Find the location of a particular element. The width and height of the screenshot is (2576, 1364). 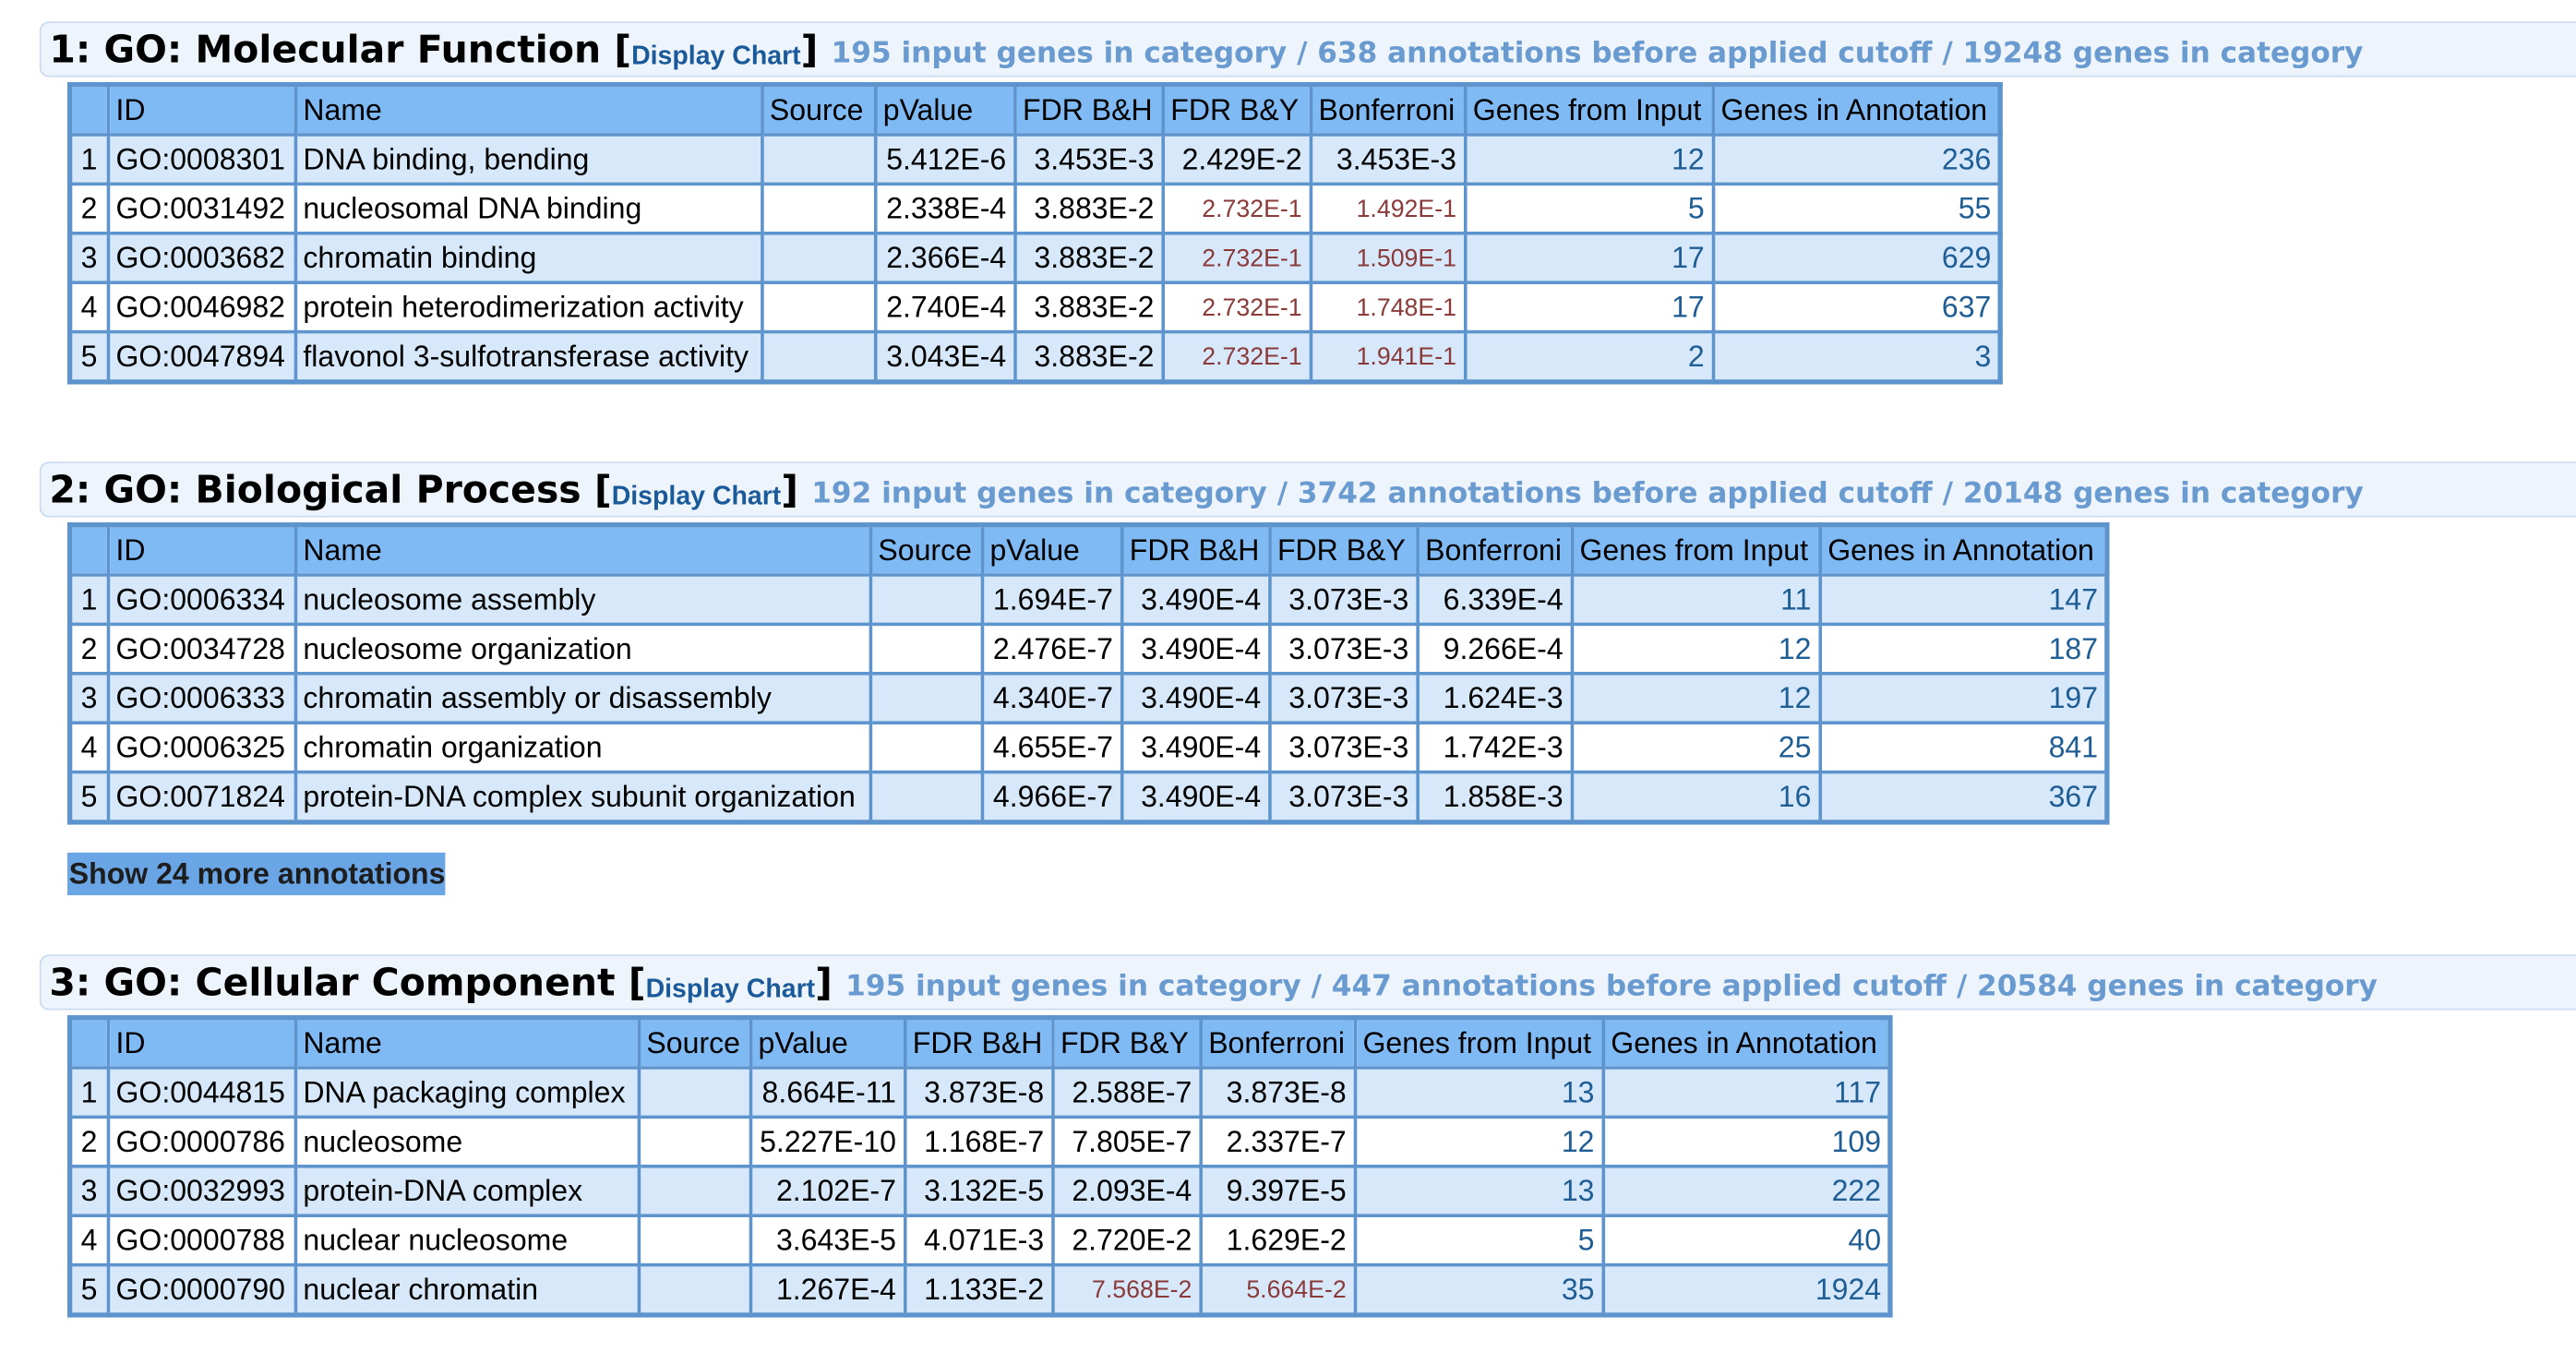

go-id-link: GO:0031492 is located at coordinates (201, 208).